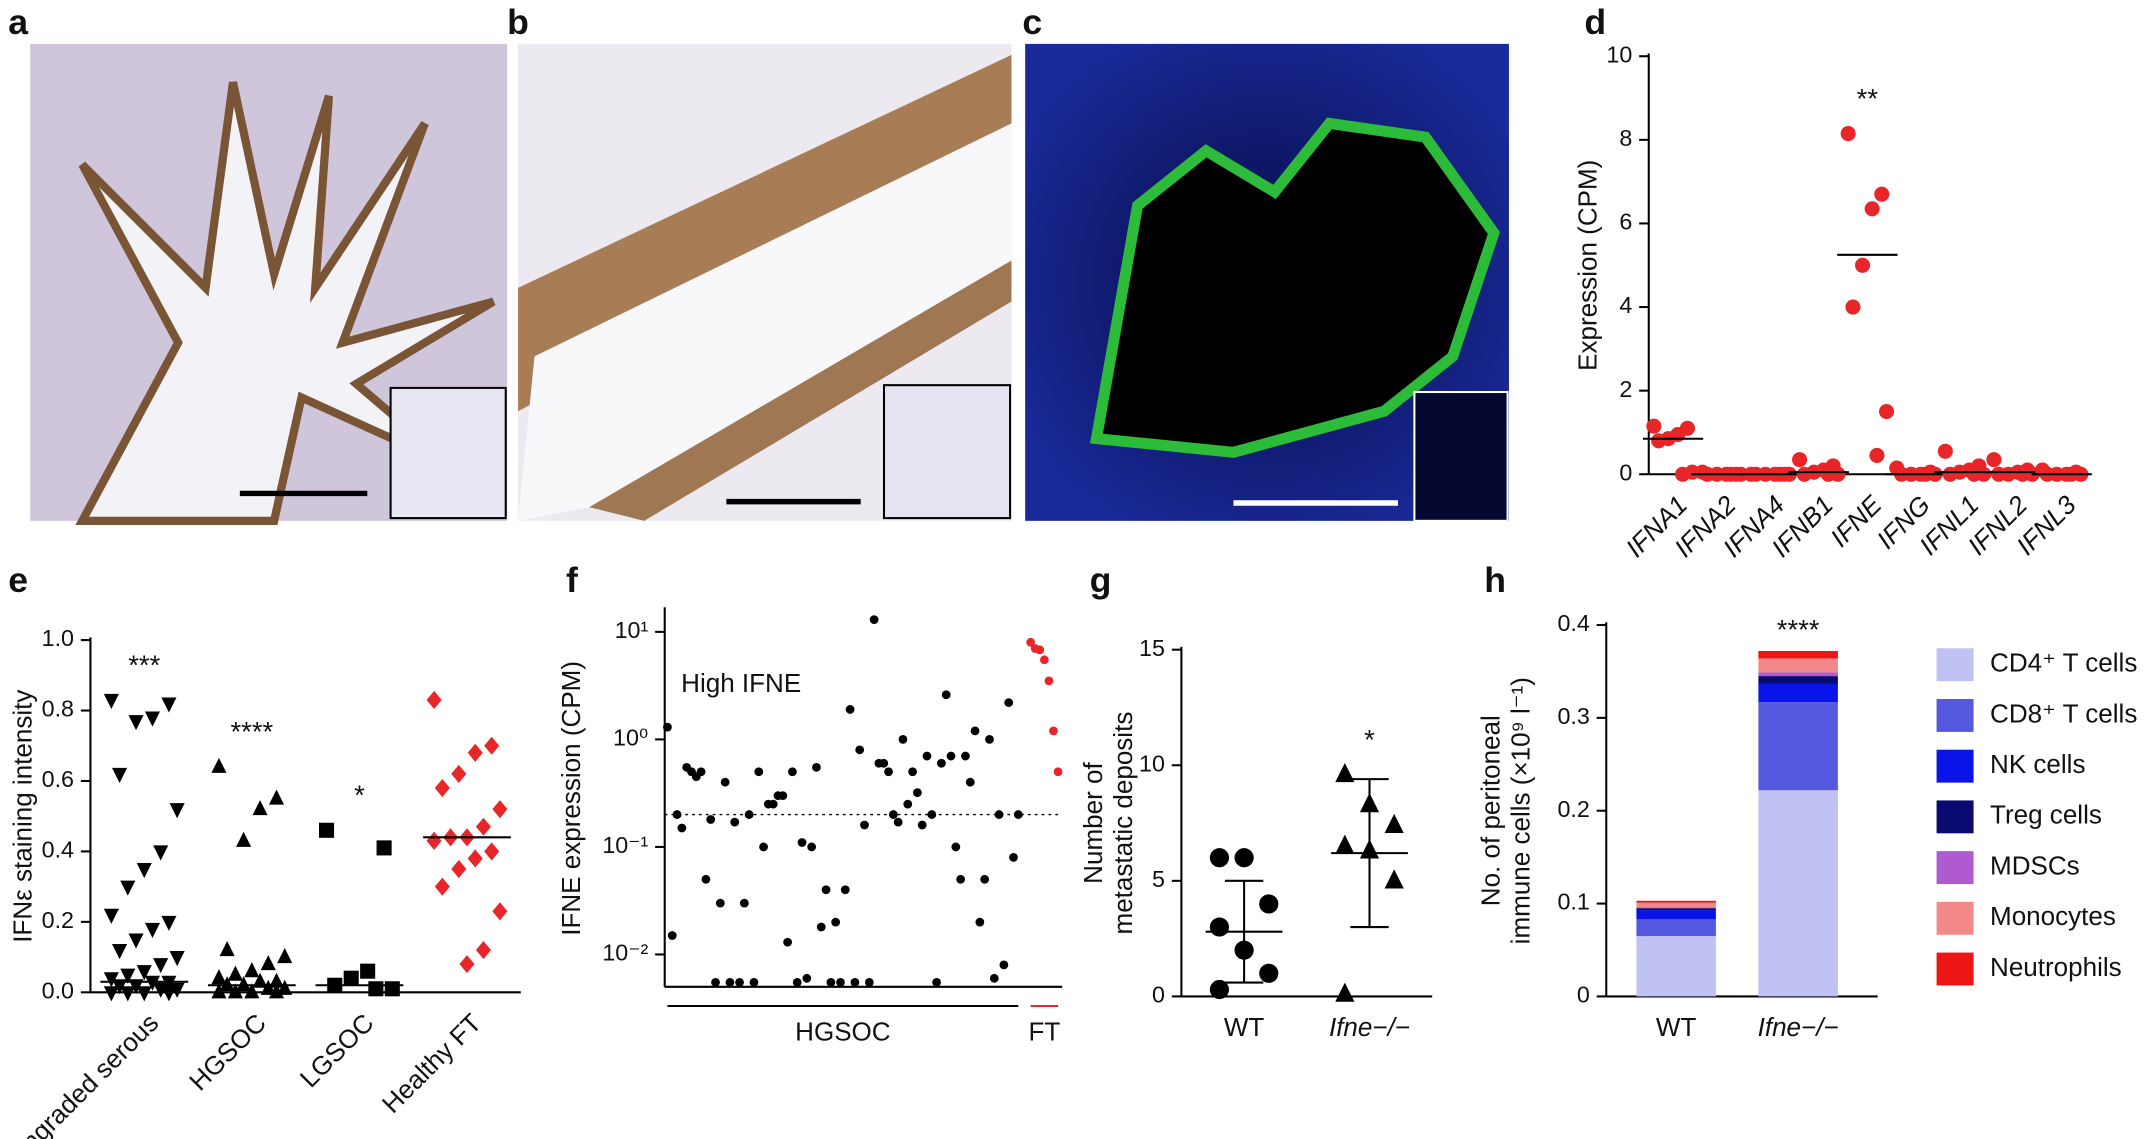 The height and width of the screenshot is (1139, 2149). What do you see at coordinates (842, 1031) in the screenshot?
I see `group-label: HGSOC` at bounding box center [842, 1031].